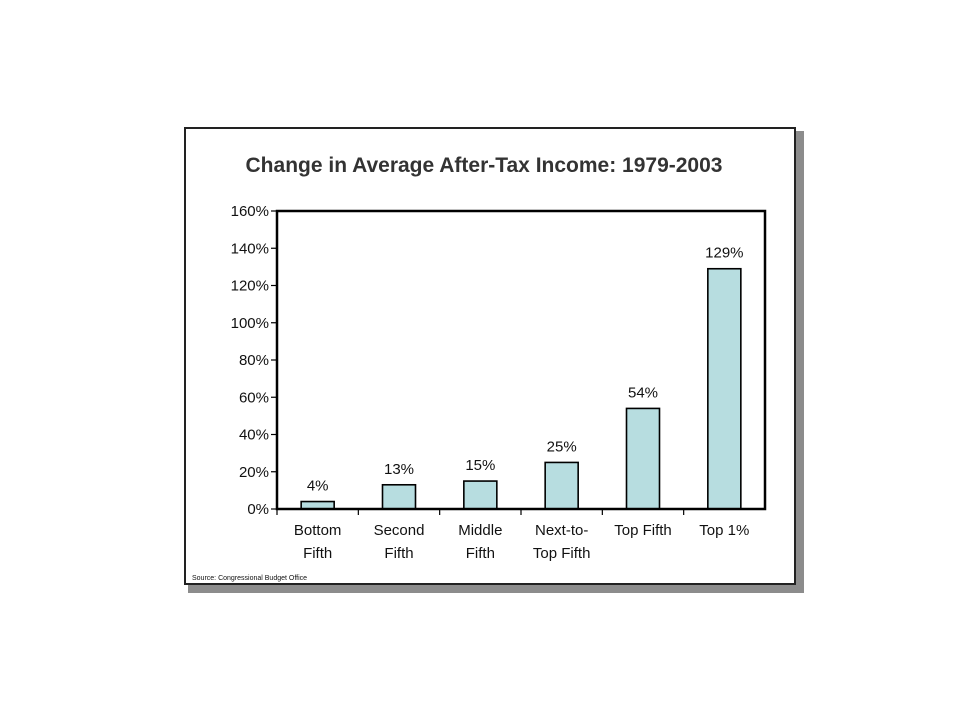  I want to click on y-tick-label: 100%, so click(250, 323).